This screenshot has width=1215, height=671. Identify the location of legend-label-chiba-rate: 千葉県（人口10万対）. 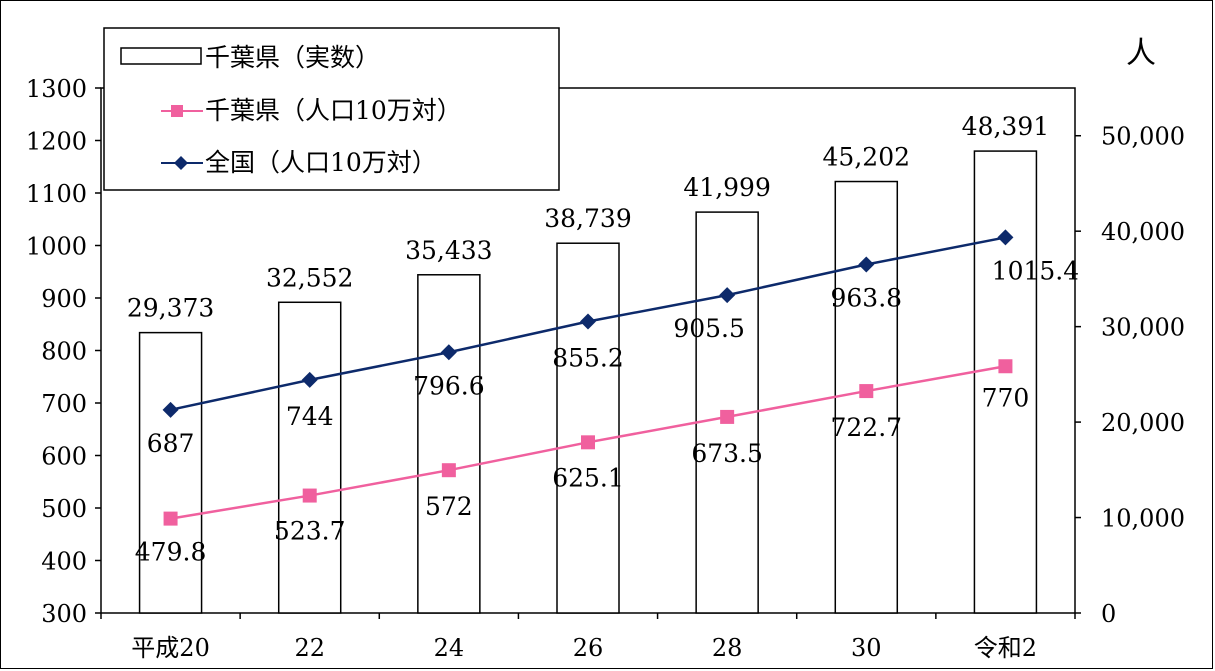
(333, 110).